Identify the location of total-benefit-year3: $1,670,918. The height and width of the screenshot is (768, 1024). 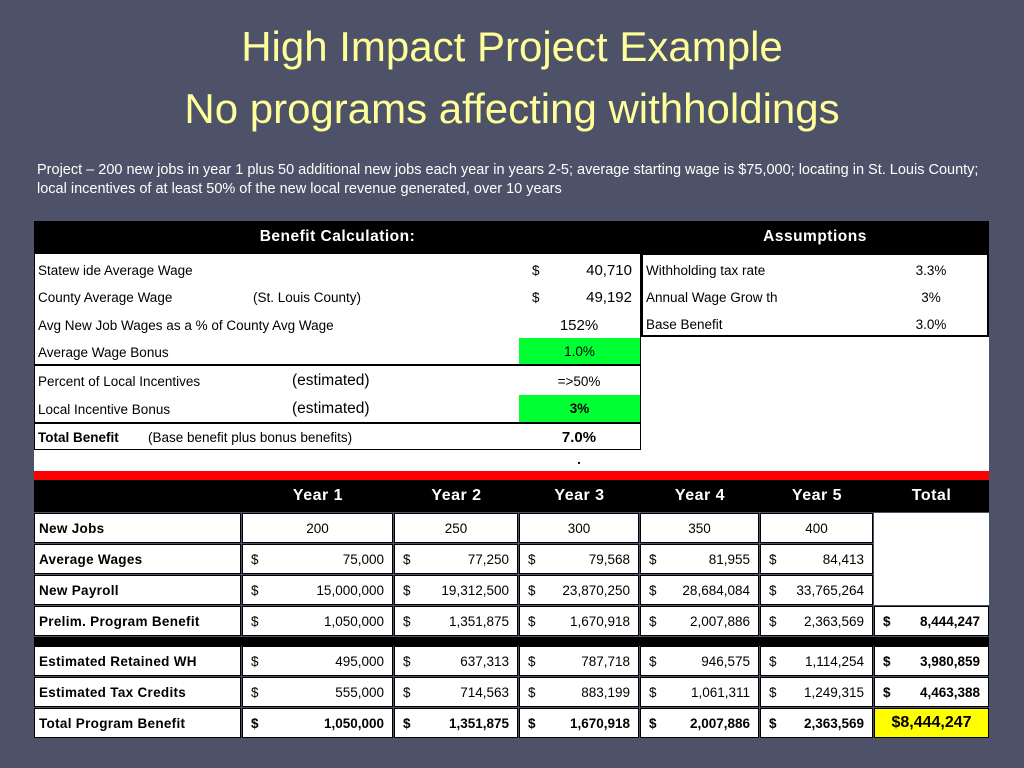
(579, 723).